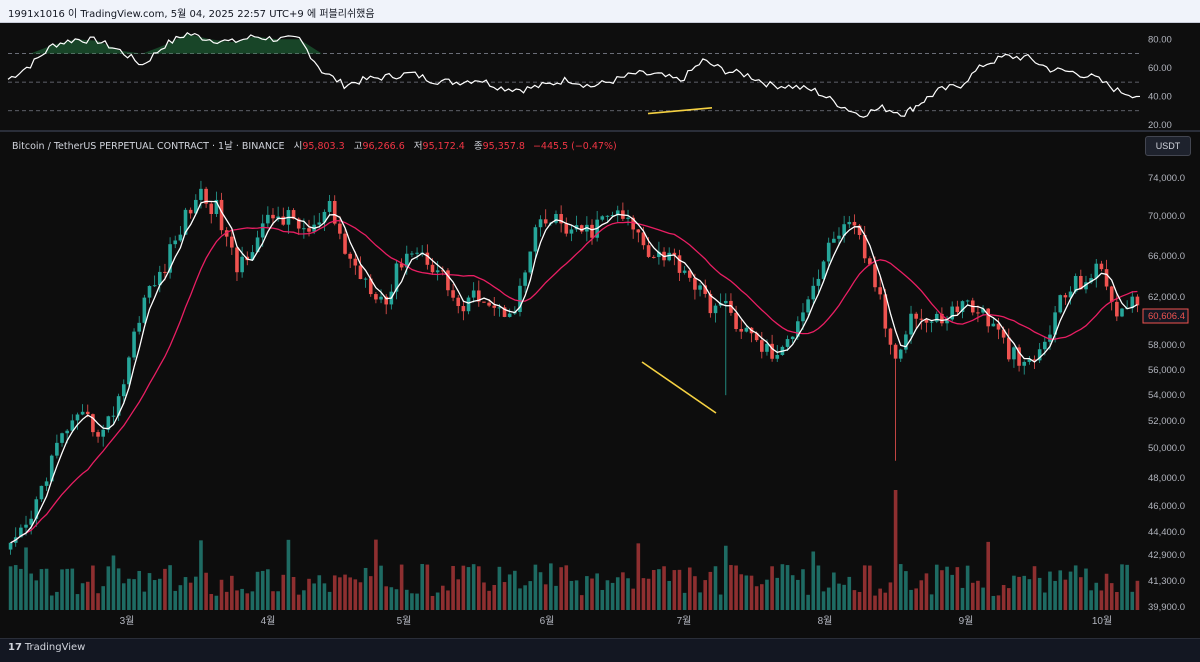 This screenshot has width=1200, height=662. I want to click on rsi-tick-label: 20.00, so click(1160, 125).